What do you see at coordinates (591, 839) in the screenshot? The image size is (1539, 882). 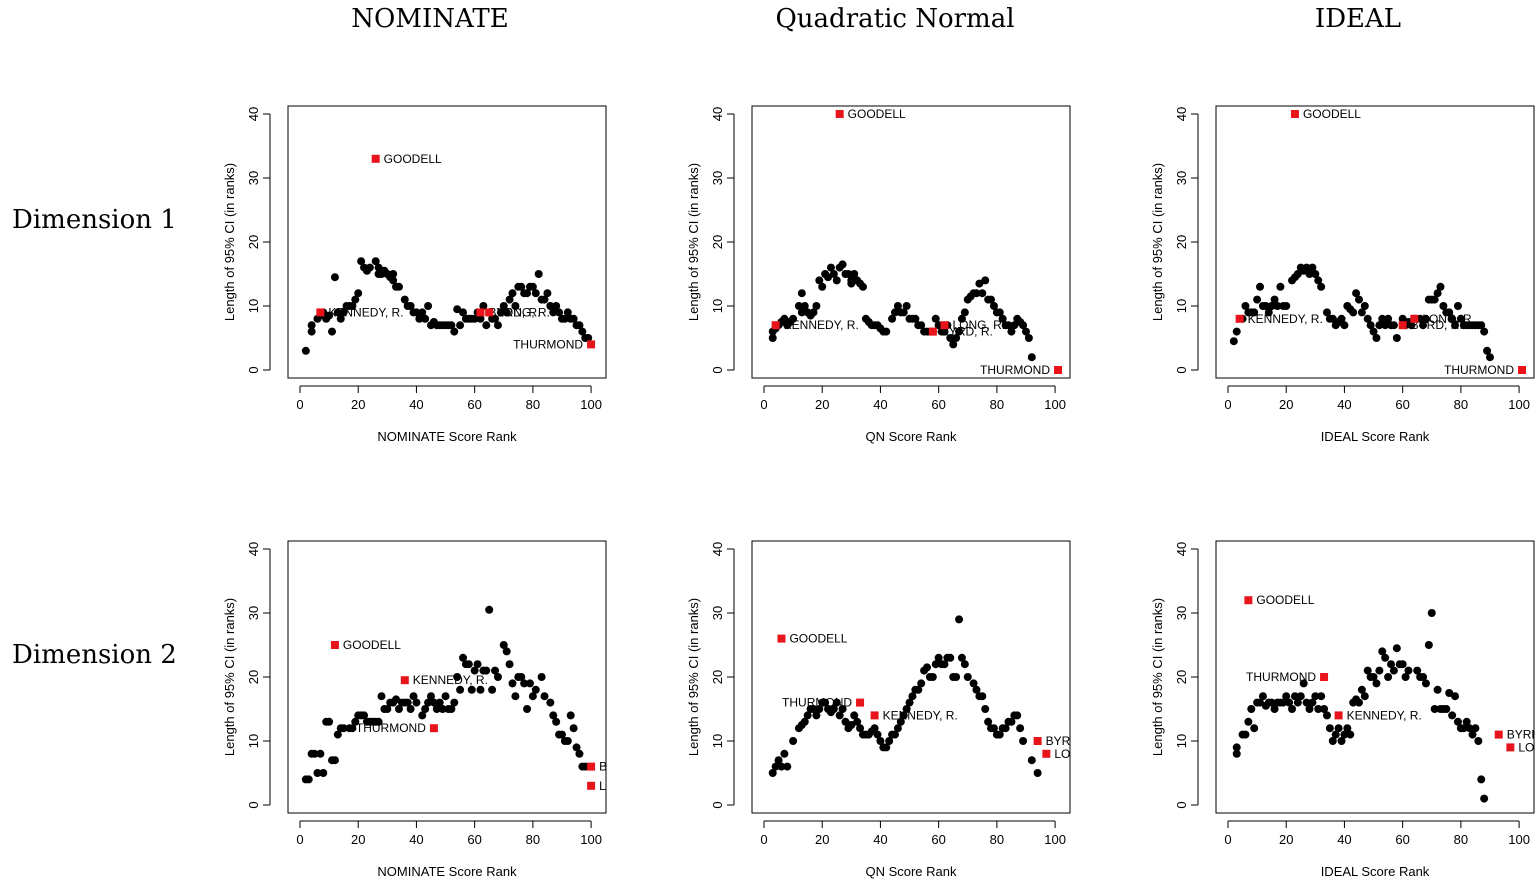 I see `x-tick-label: 100` at bounding box center [591, 839].